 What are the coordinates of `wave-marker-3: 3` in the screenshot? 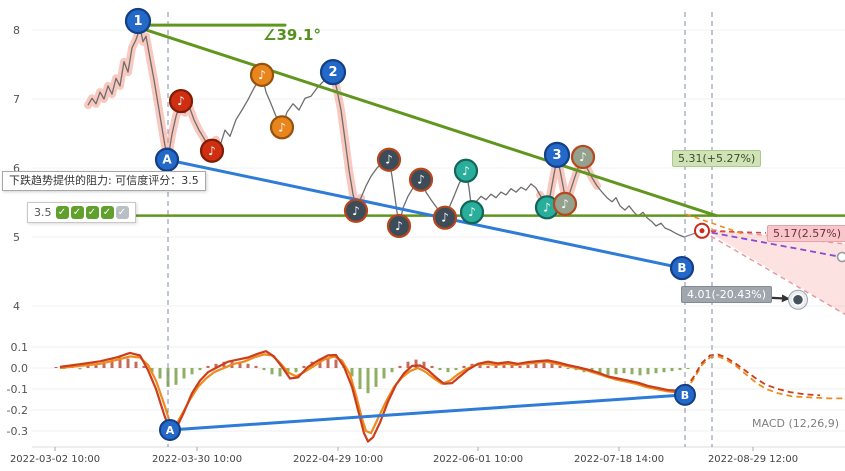 It's located at (557, 154).